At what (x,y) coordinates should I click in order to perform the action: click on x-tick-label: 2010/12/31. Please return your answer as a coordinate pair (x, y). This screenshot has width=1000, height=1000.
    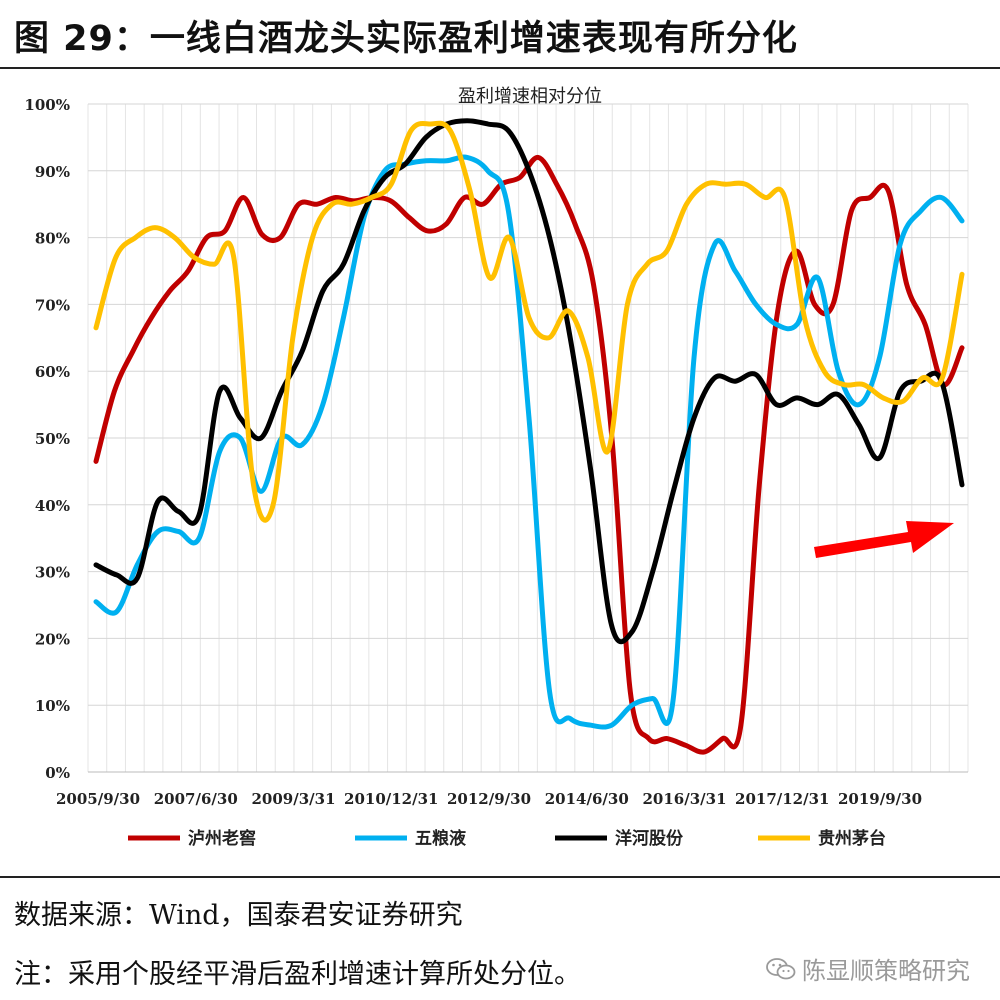
    Looking at the image, I should click on (391, 799).